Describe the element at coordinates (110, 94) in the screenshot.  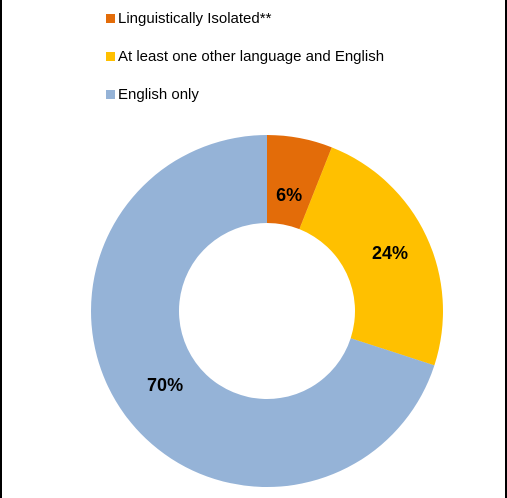
I see `legend-swatch-english-only` at that location.